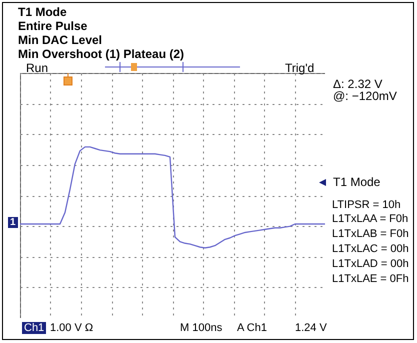  I want to click on text: Run, so click(37, 68).